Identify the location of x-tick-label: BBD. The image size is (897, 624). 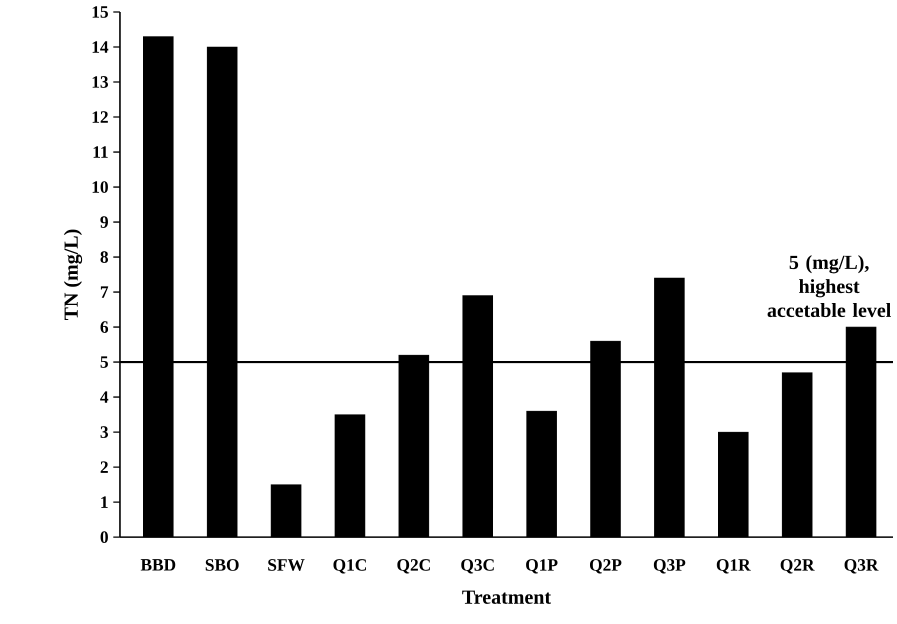
(158, 565).